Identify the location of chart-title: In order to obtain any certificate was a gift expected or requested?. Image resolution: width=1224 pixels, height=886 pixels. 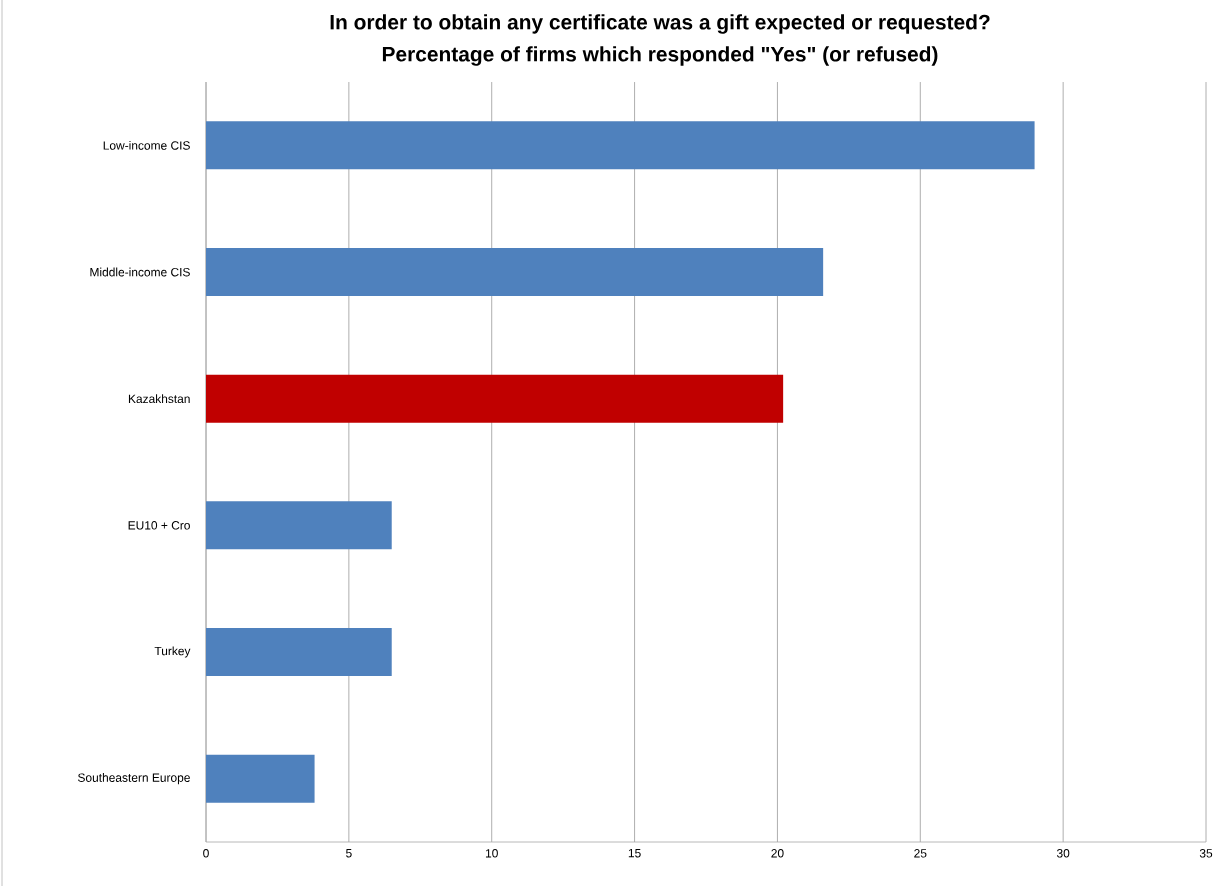
(660, 24).